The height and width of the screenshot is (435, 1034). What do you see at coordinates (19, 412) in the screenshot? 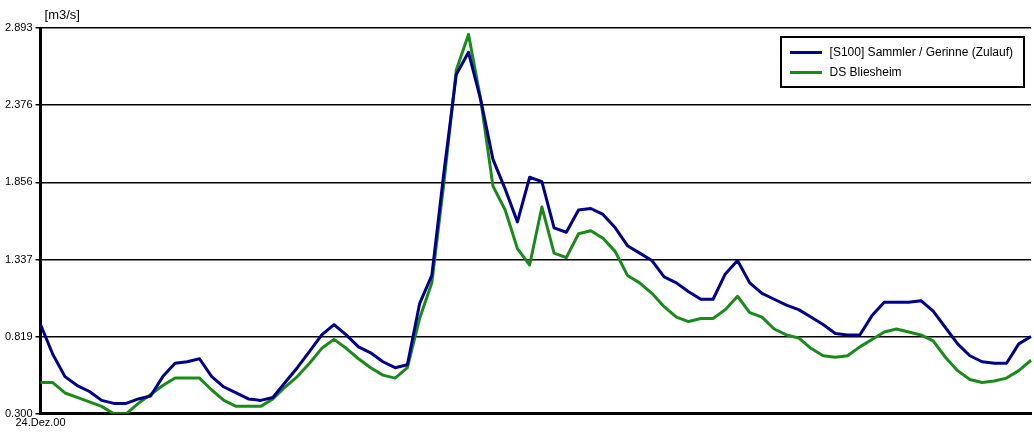
I see `y-tick-label: 0.300` at bounding box center [19, 412].